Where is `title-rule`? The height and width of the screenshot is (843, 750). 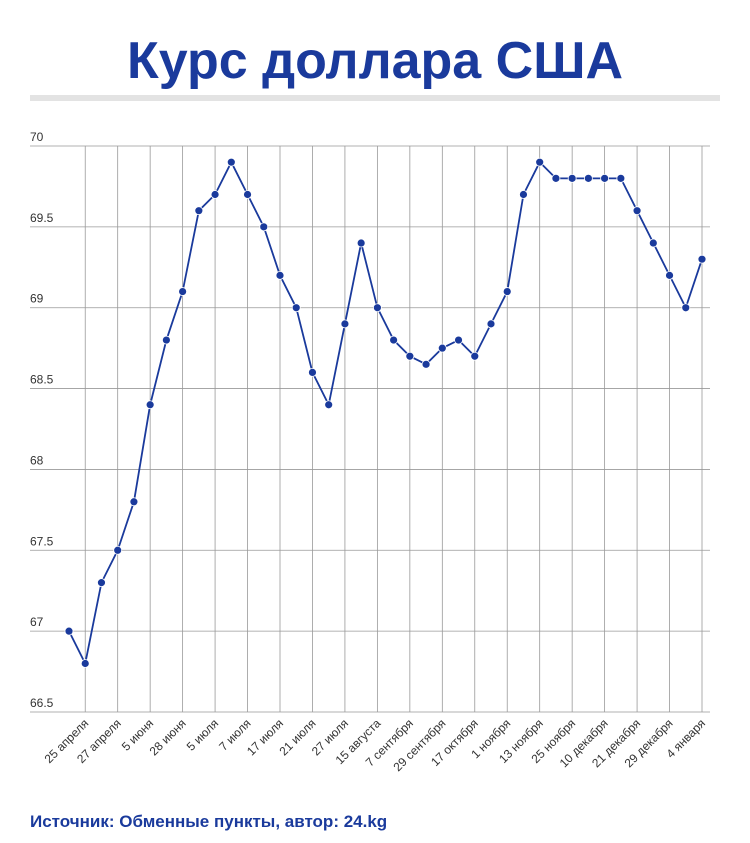
title-rule is located at coordinates (375, 98).